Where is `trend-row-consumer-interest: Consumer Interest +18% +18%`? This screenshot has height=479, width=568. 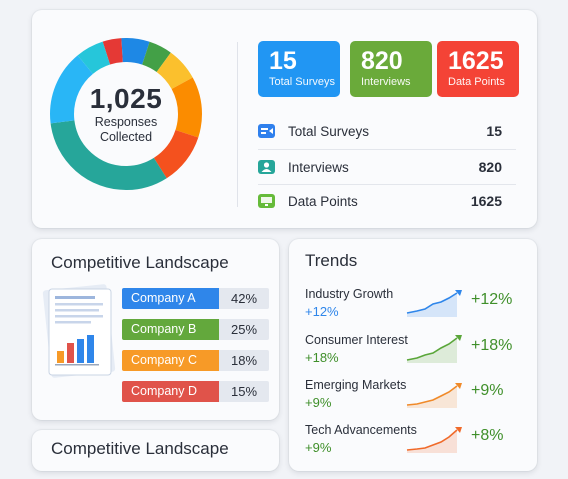 trend-row-consumer-interest: Consumer Interest +18% +18% is located at coordinates (417, 354).